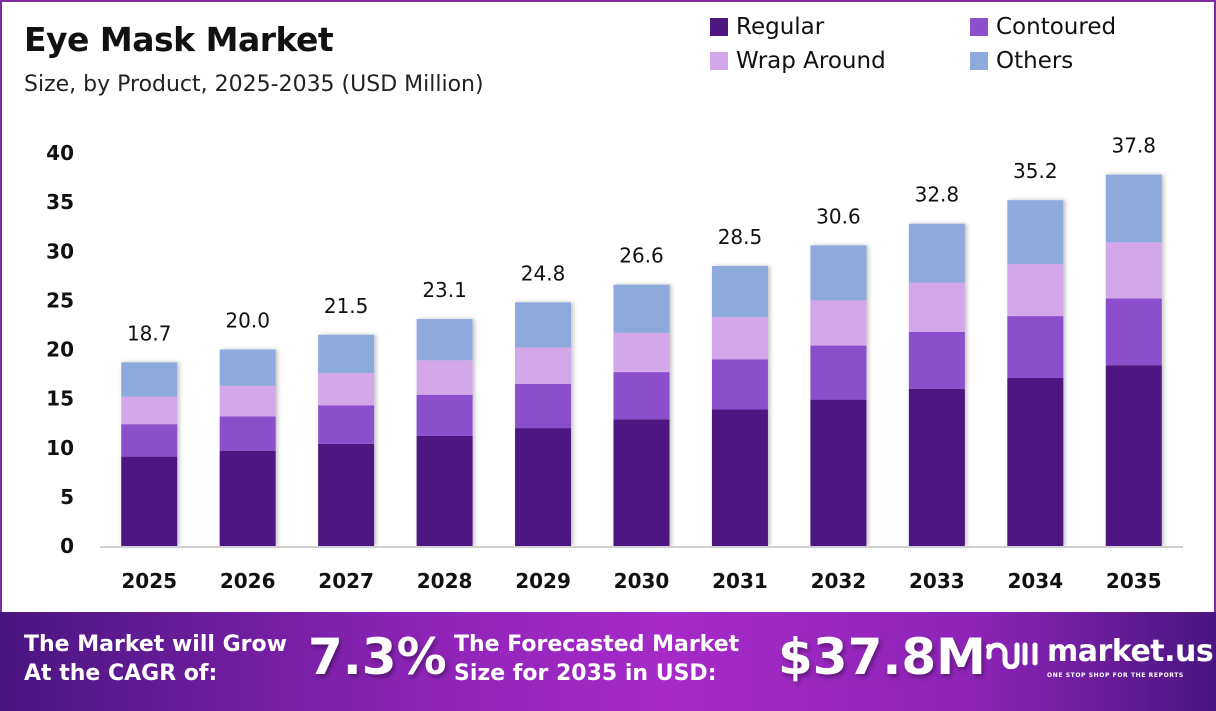 This screenshot has height=711, width=1216. What do you see at coordinates (719, 61) in the screenshot?
I see `legend-swatch-wrap-around` at bounding box center [719, 61].